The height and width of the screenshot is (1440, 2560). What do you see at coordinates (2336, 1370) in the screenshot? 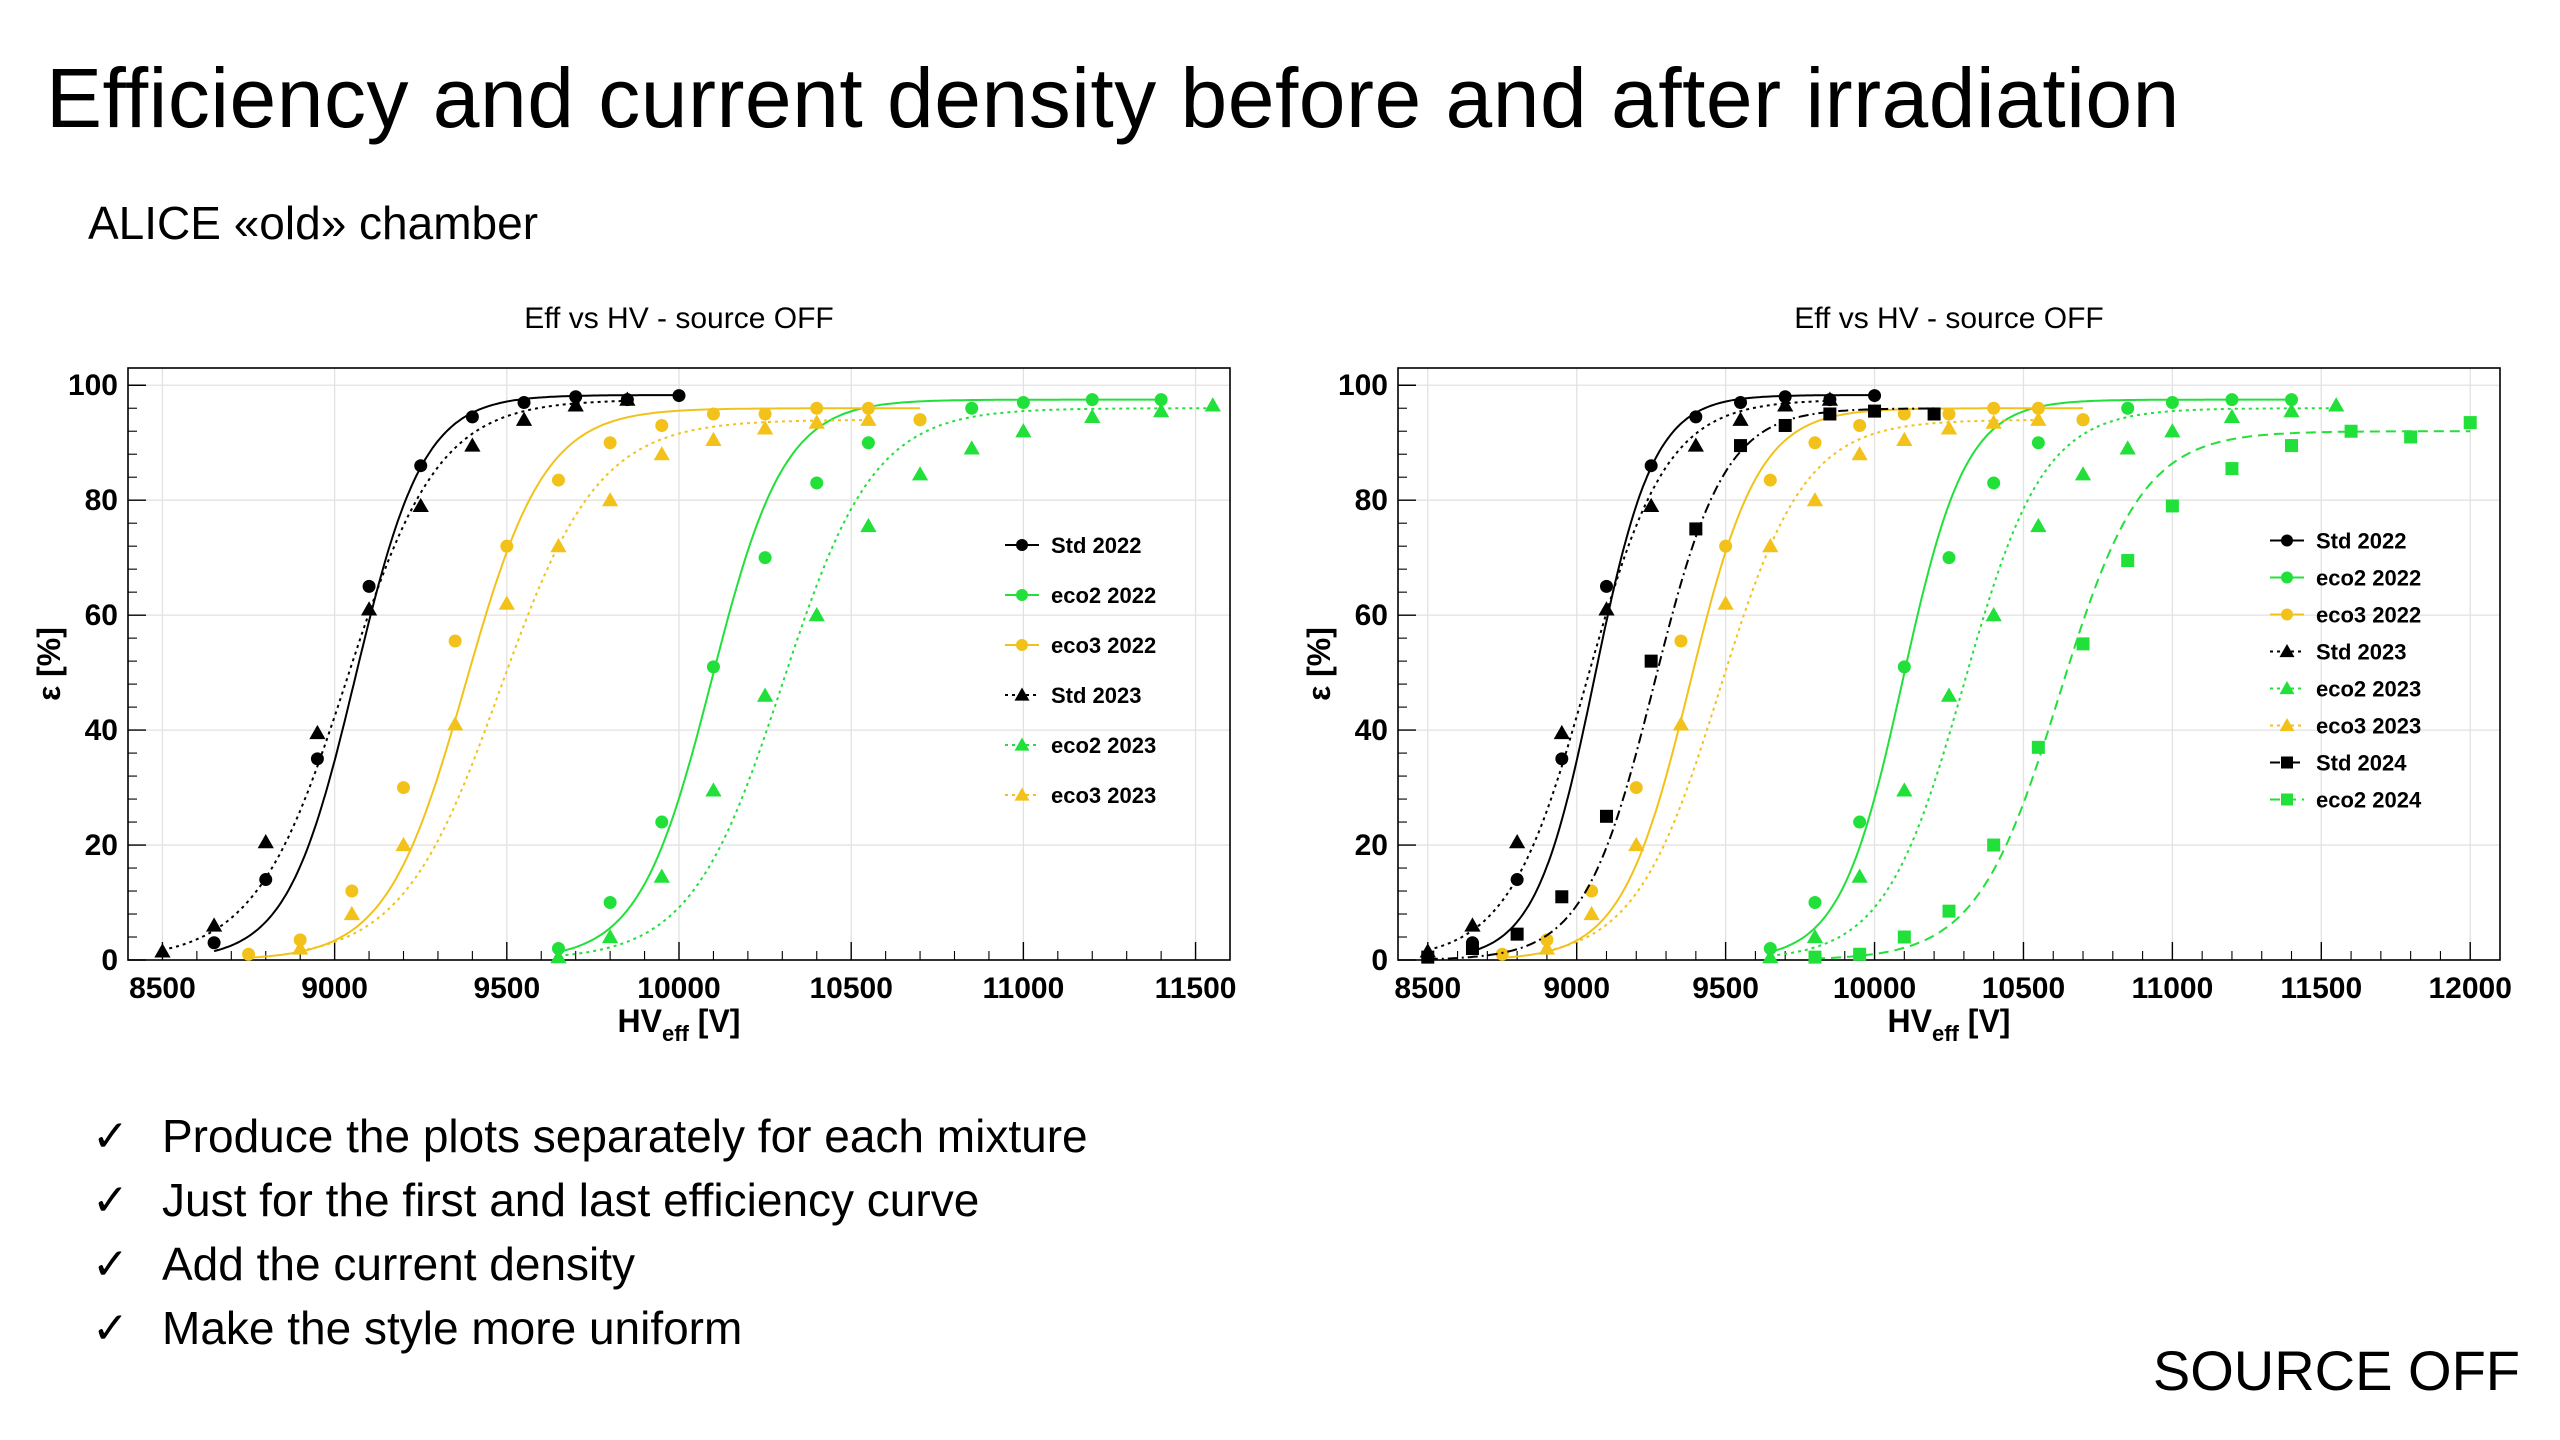
I see `source-off-label: SOURCE OFF` at bounding box center [2336, 1370].